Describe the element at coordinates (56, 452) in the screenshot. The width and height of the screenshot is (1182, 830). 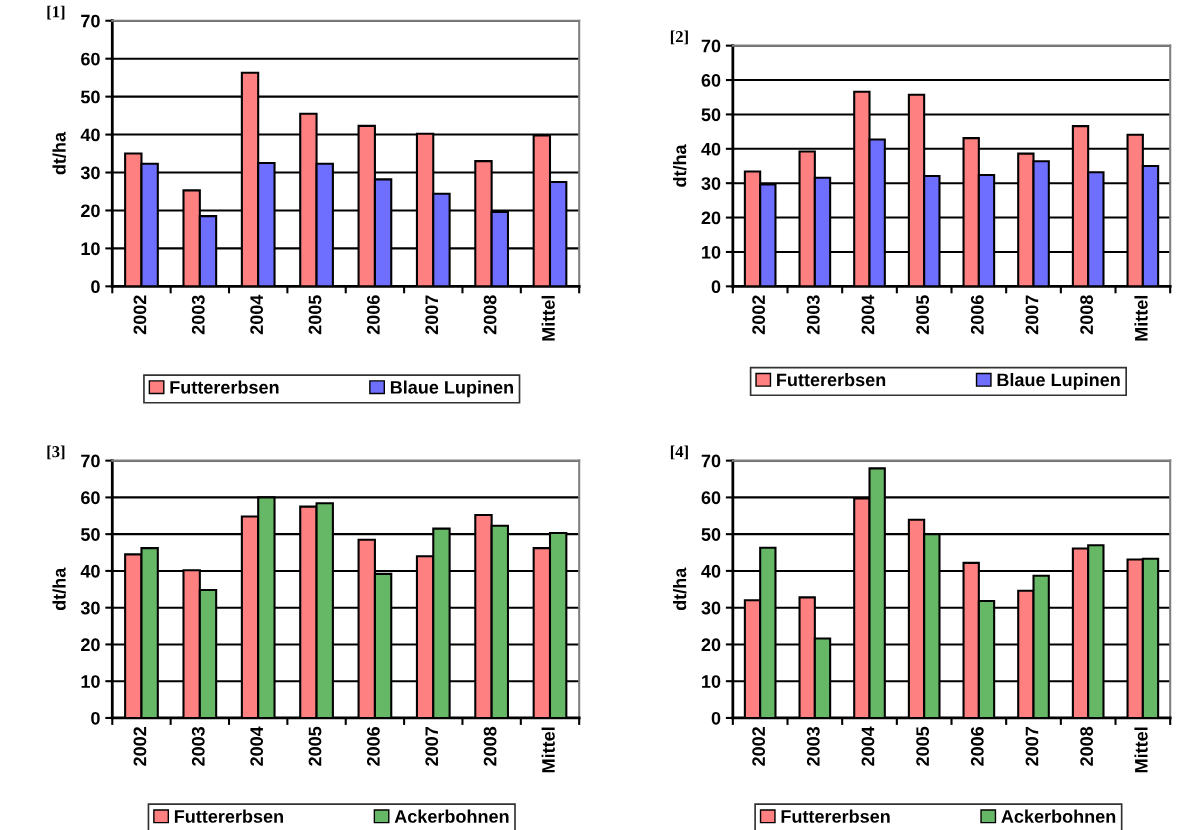
I see `text: [3]` at that location.